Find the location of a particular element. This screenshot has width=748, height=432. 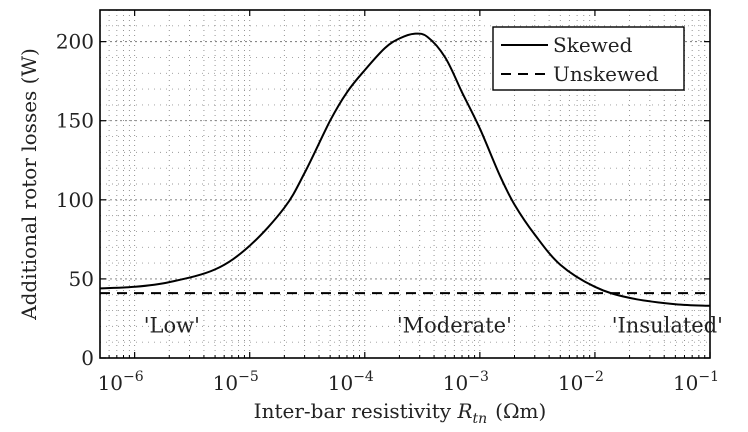

x-axis-title-subscript: tn is located at coordinates (480, 419).